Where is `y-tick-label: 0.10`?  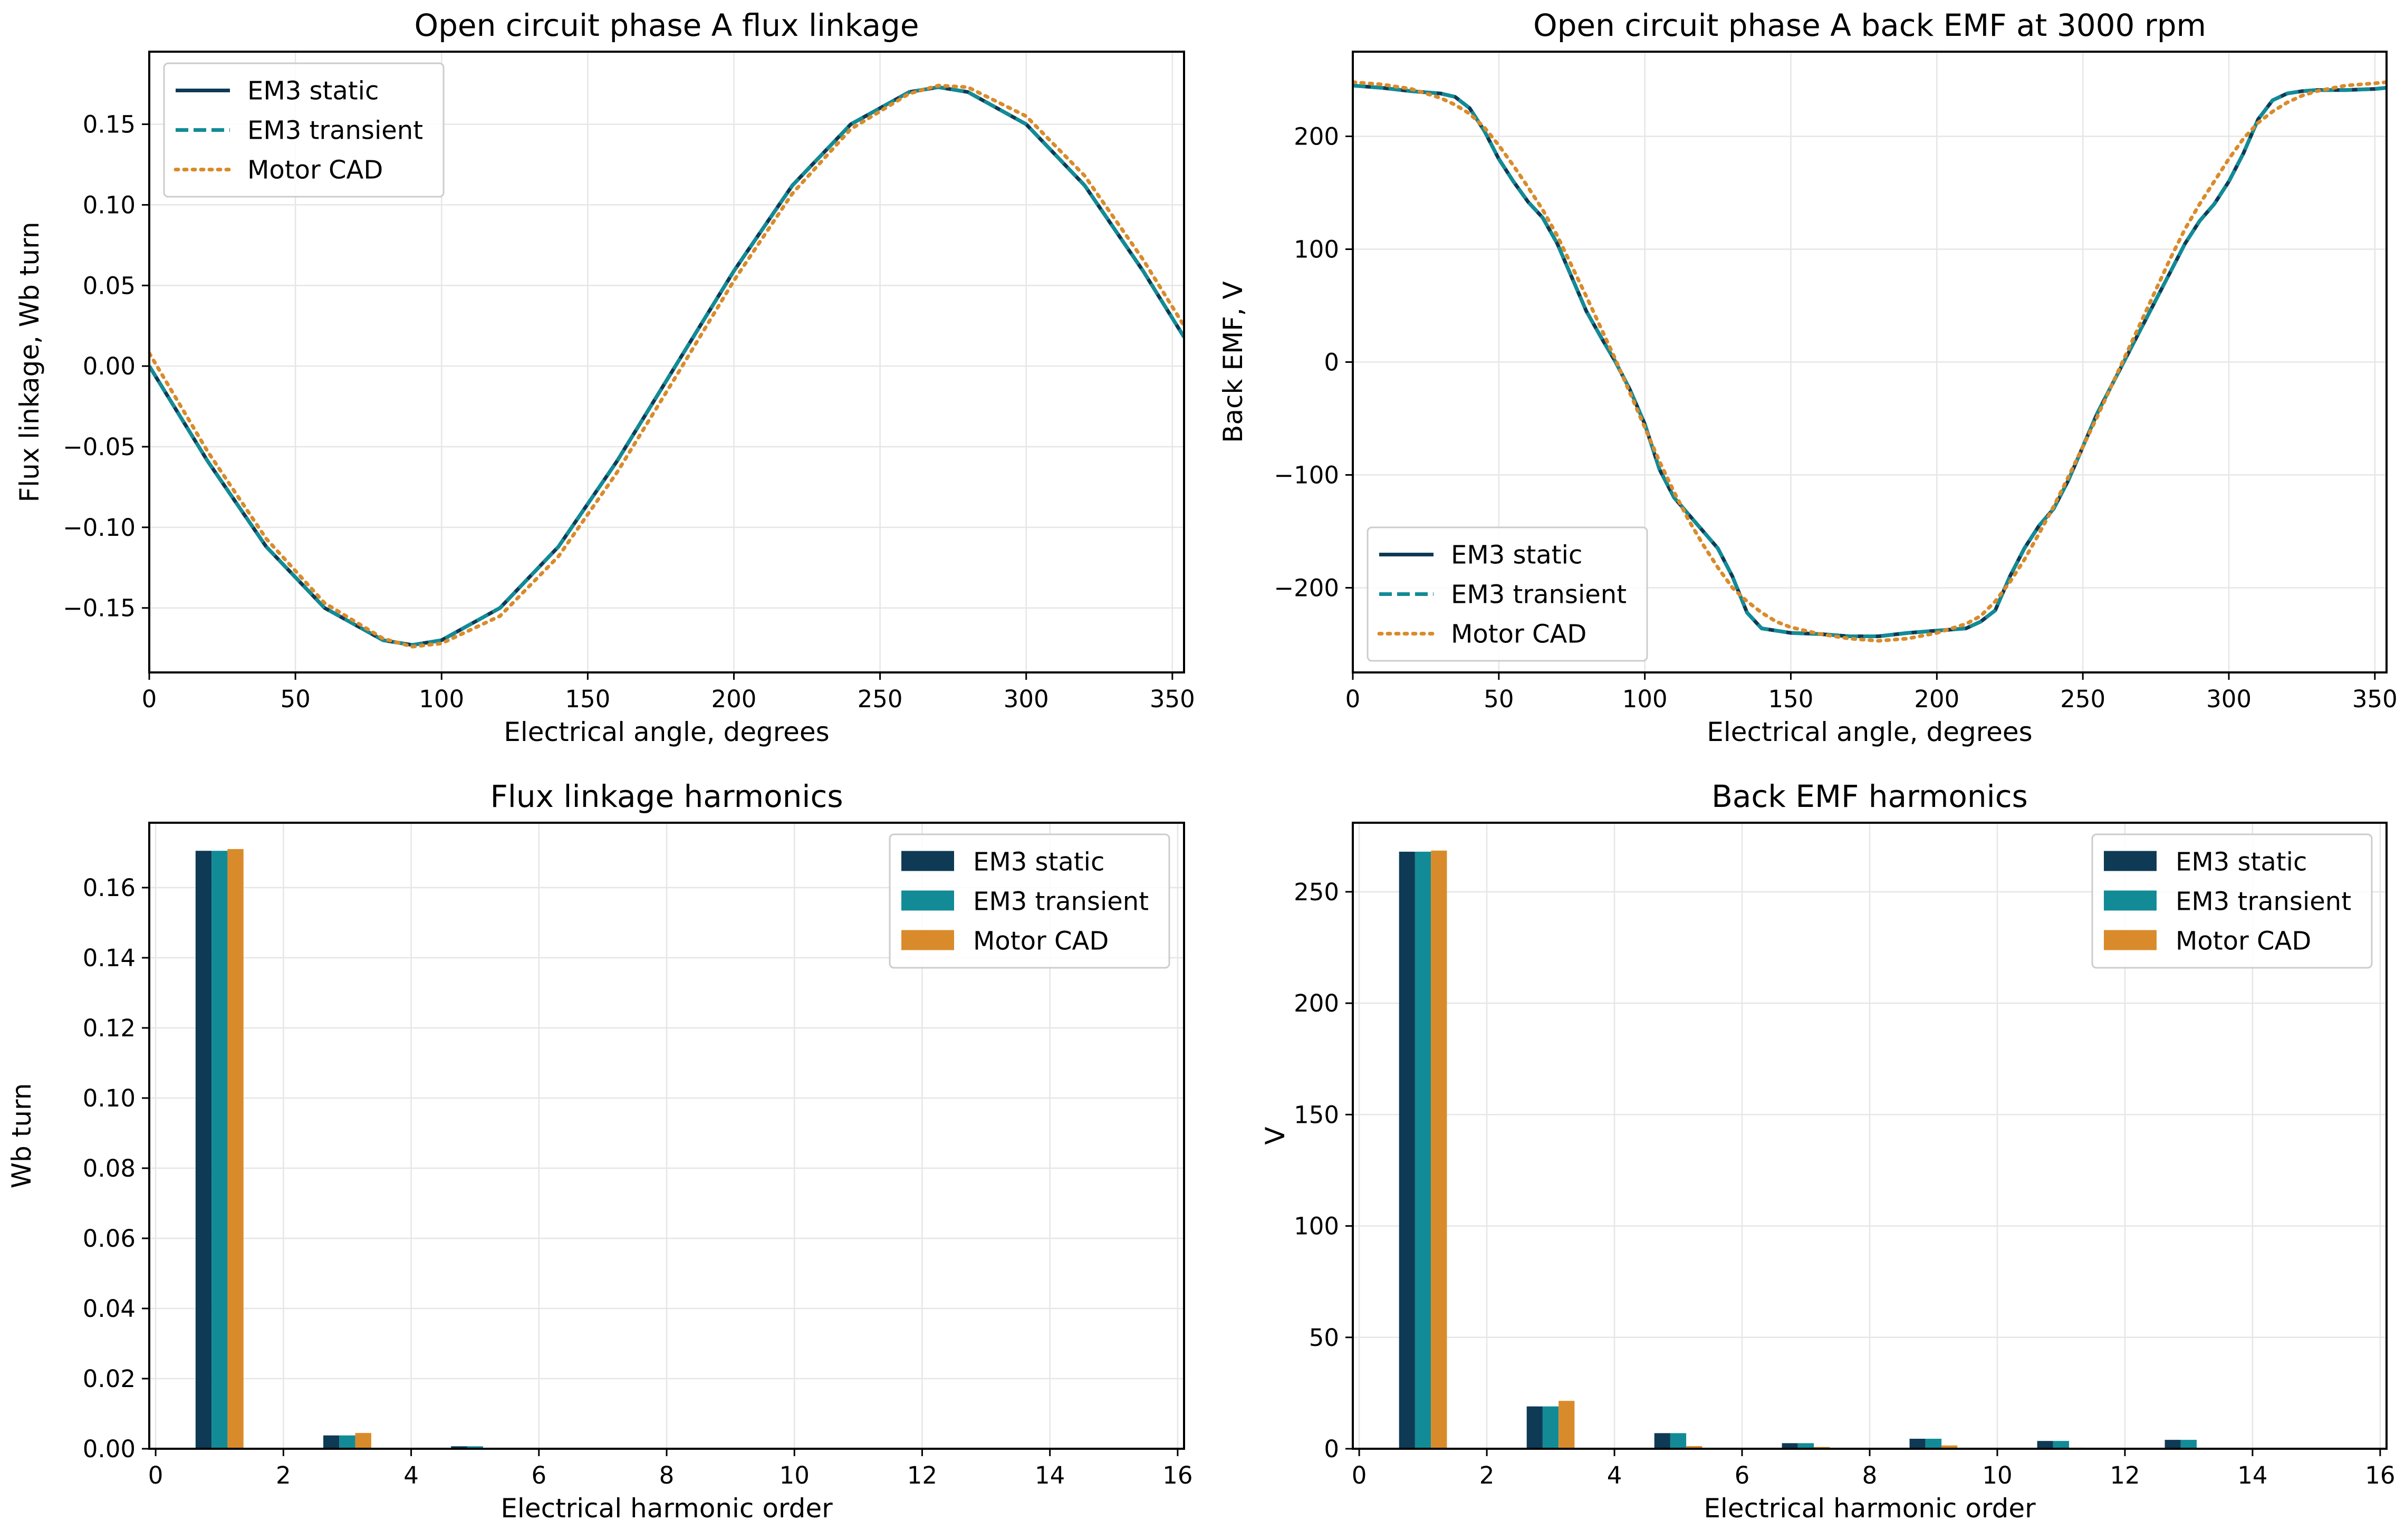
y-tick-label: 0.10 is located at coordinates (110, 205).